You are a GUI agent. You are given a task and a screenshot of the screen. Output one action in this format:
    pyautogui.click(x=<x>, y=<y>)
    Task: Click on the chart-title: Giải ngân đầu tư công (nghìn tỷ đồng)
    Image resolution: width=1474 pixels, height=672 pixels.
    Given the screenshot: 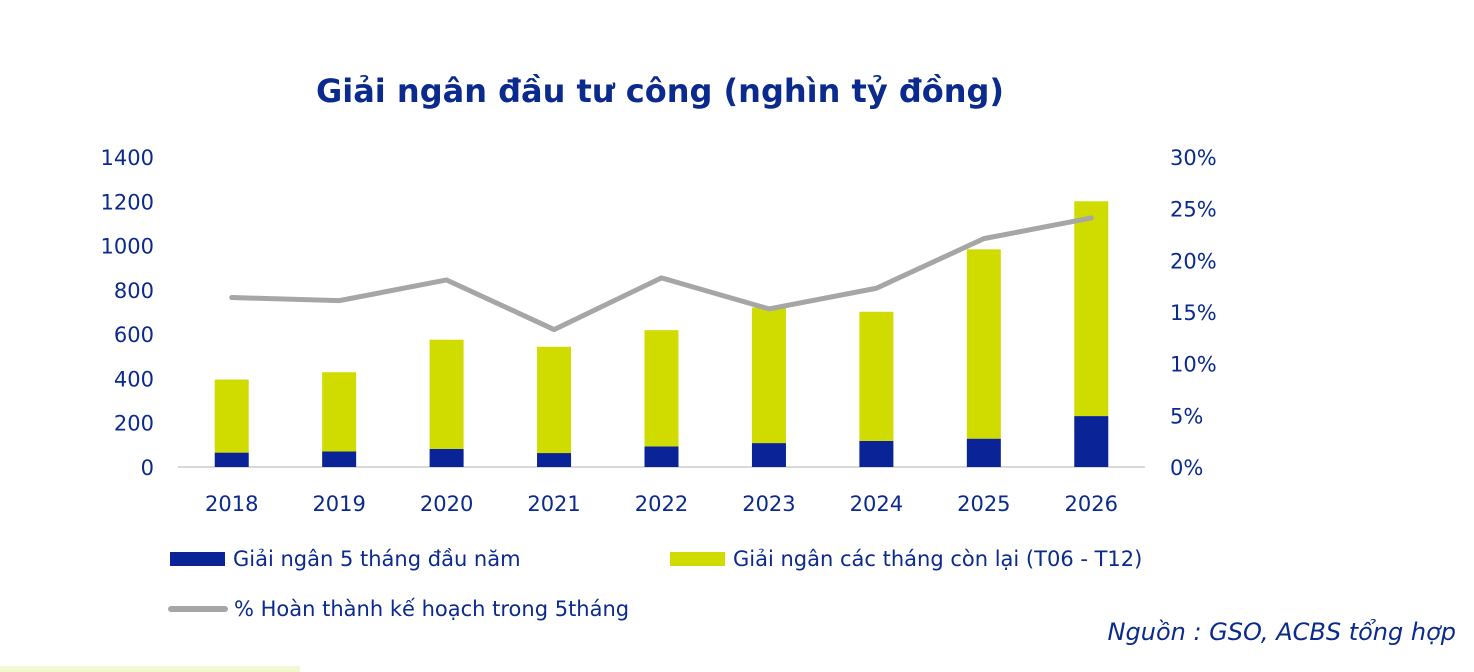 What is the action you would take?
    pyautogui.click(x=660, y=91)
    